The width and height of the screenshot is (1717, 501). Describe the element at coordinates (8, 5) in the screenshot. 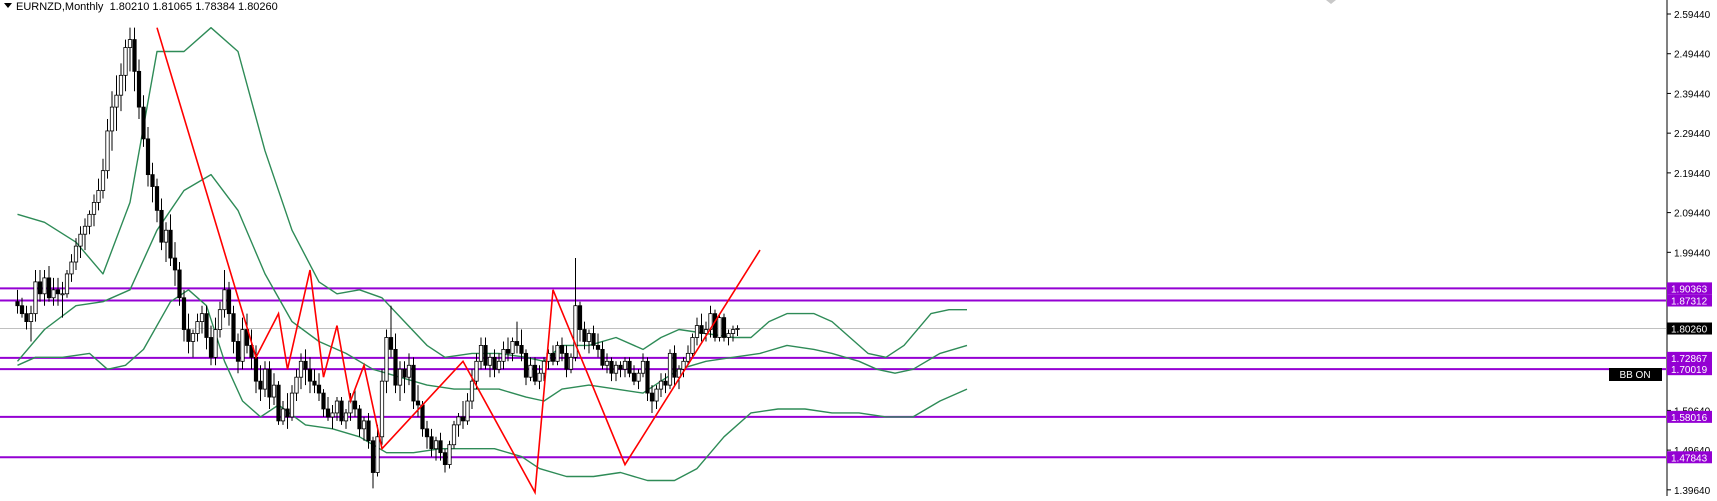

I see `dropdown-triangle-icon` at that location.